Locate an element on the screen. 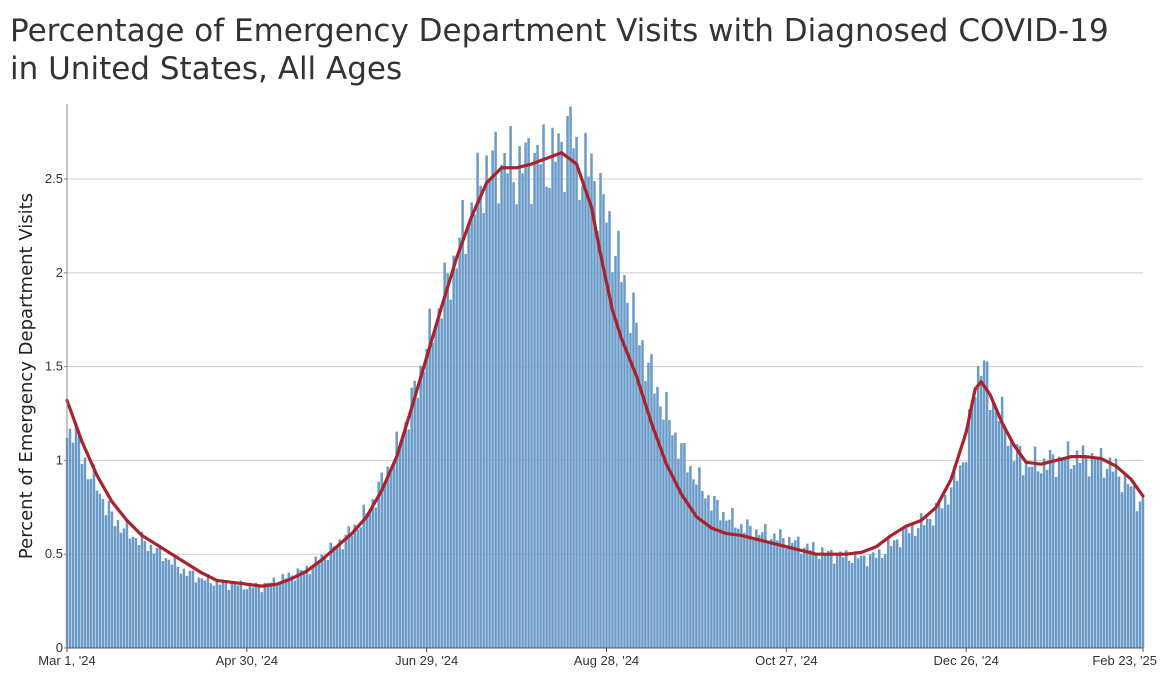  y-tick-label: 0 is located at coordinates (59, 647).